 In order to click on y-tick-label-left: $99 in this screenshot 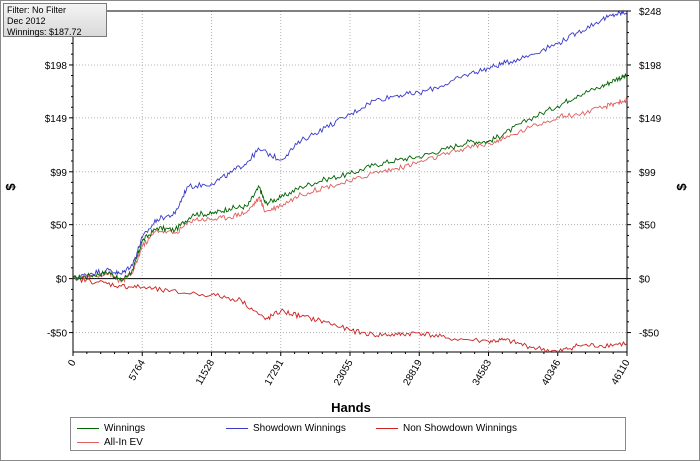, I will do `click(58, 173)`.